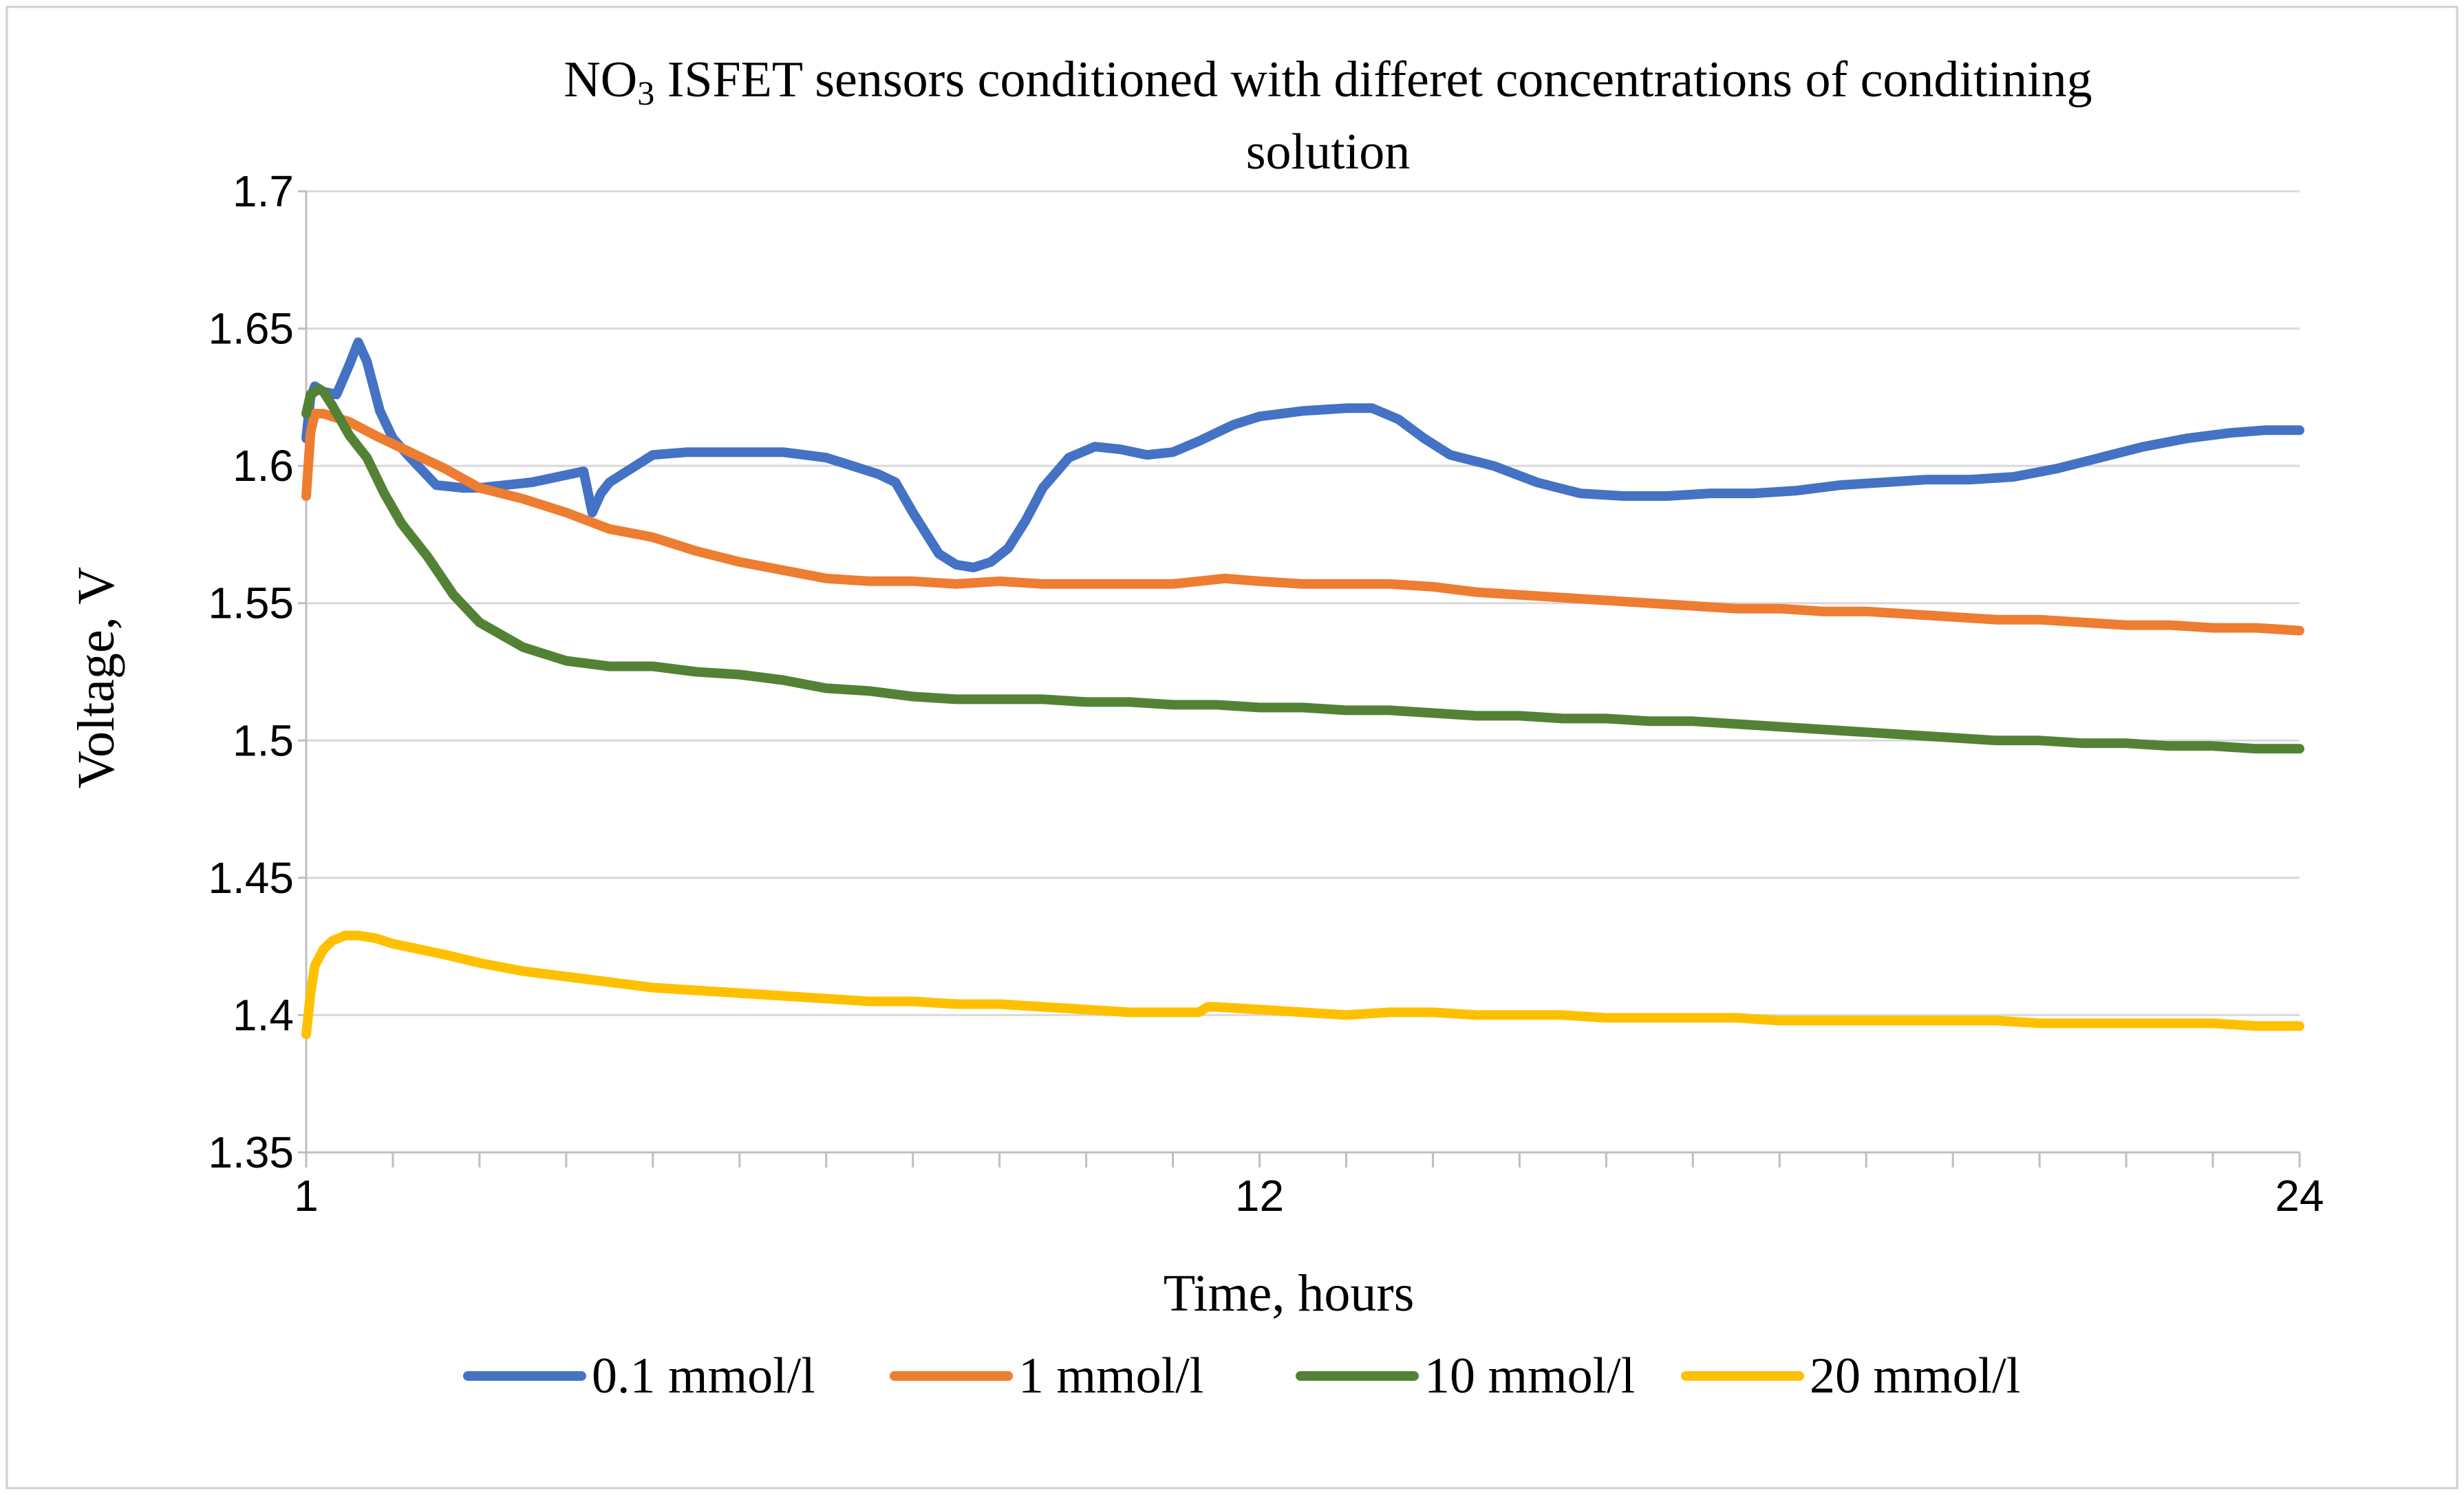  I want to click on y-axis-label: Voltage, V, so click(96, 677).